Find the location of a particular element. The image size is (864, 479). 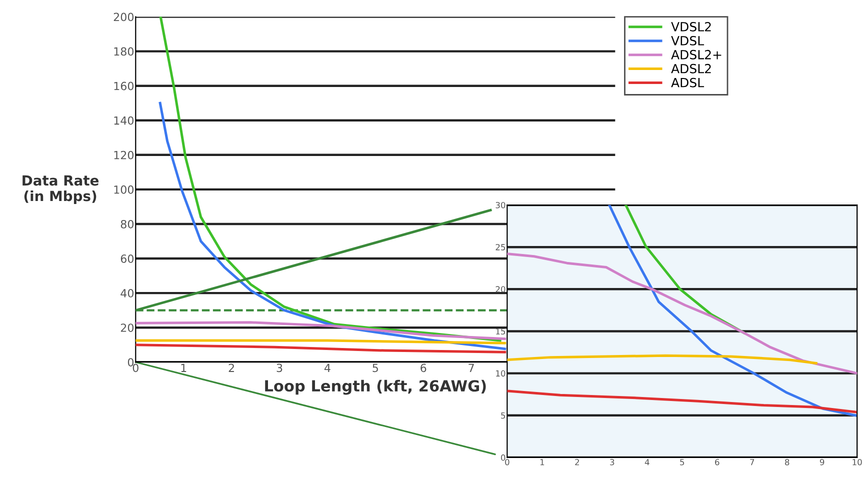

x-tick-label: 9 is located at coordinates (822, 462).